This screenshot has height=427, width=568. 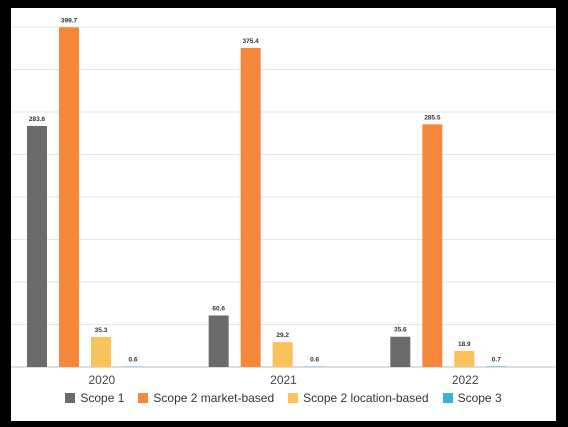 What do you see at coordinates (479, 398) in the screenshot?
I see `legend-label: Scope 3` at bounding box center [479, 398].